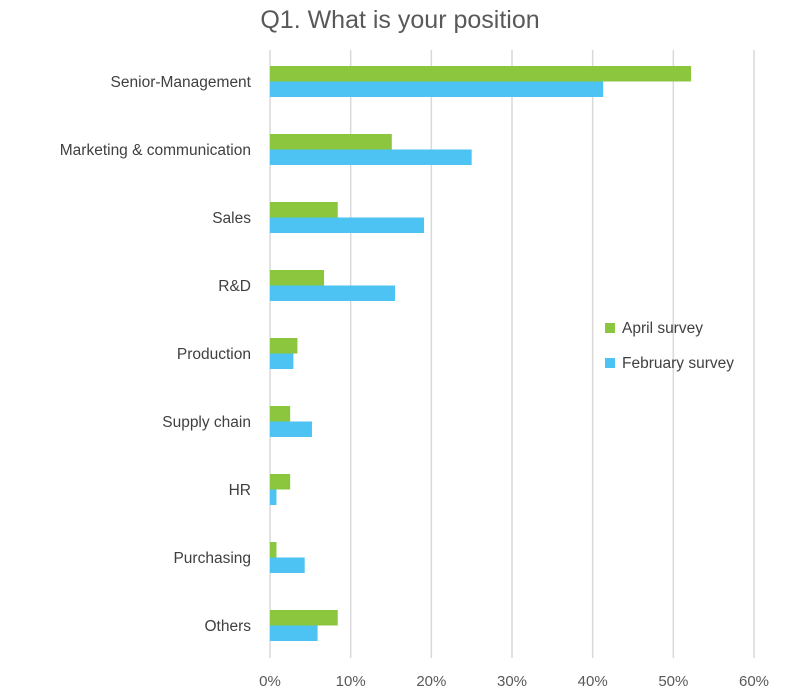 The width and height of the screenshot is (800, 694). I want to click on x-tick-label: 50%, so click(673, 681).